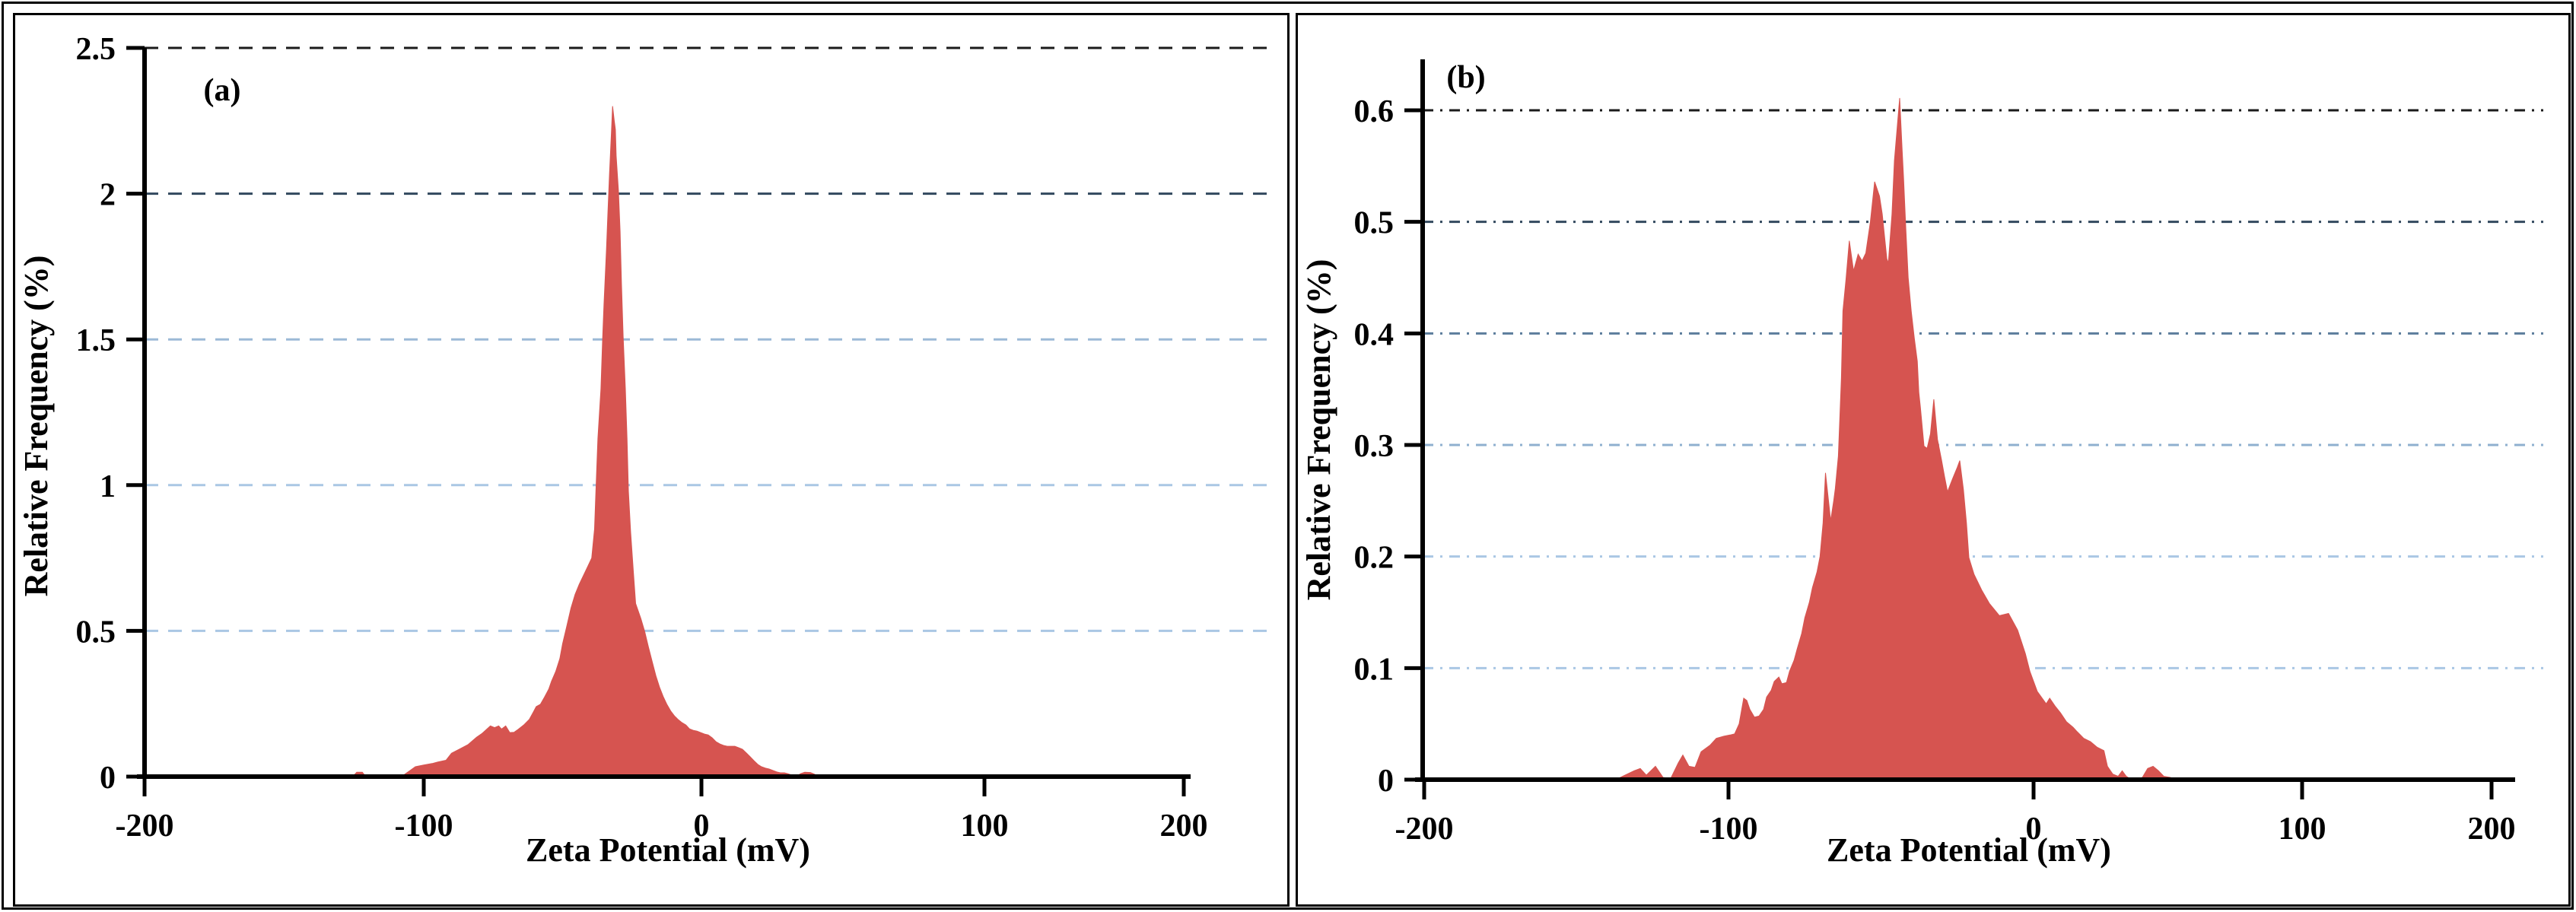 This screenshot has height=912, width=2576. I want to click on y-tick-label: 0.2, so click(1374, 558).